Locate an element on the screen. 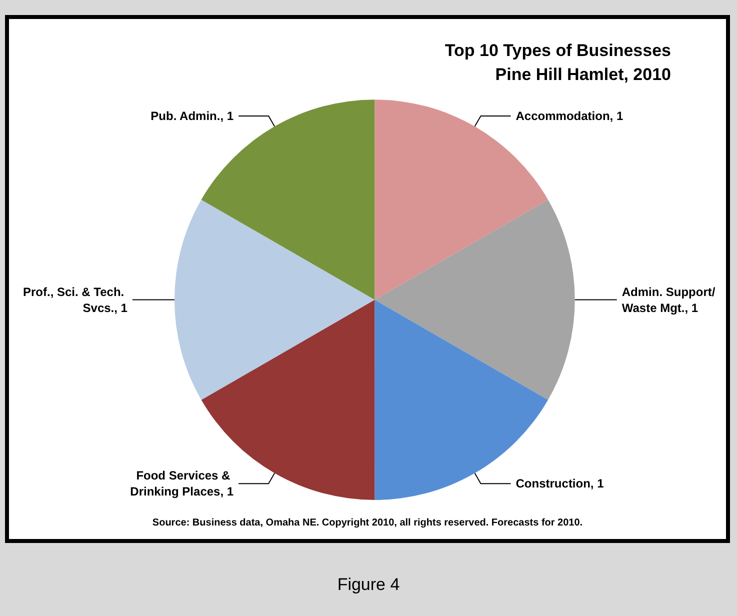 Image resolution: width=737 pixels, height=616 pixels. slice-label: Admin. Support/Waste Mgt., 1 is located at coordinates (669, 299).